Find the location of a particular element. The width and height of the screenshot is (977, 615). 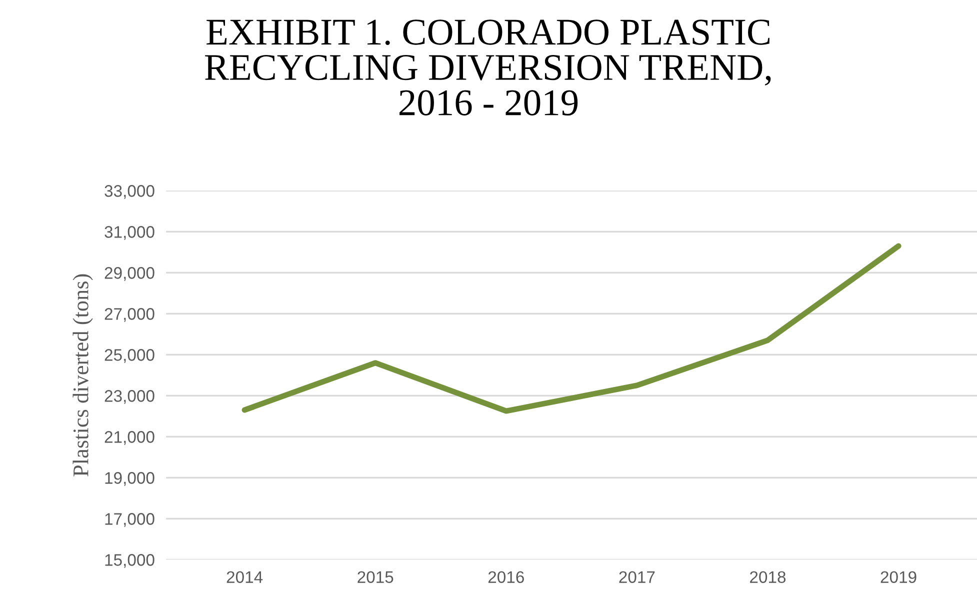

y-tick-label: 33,000 is located at coordinates (129, 192).